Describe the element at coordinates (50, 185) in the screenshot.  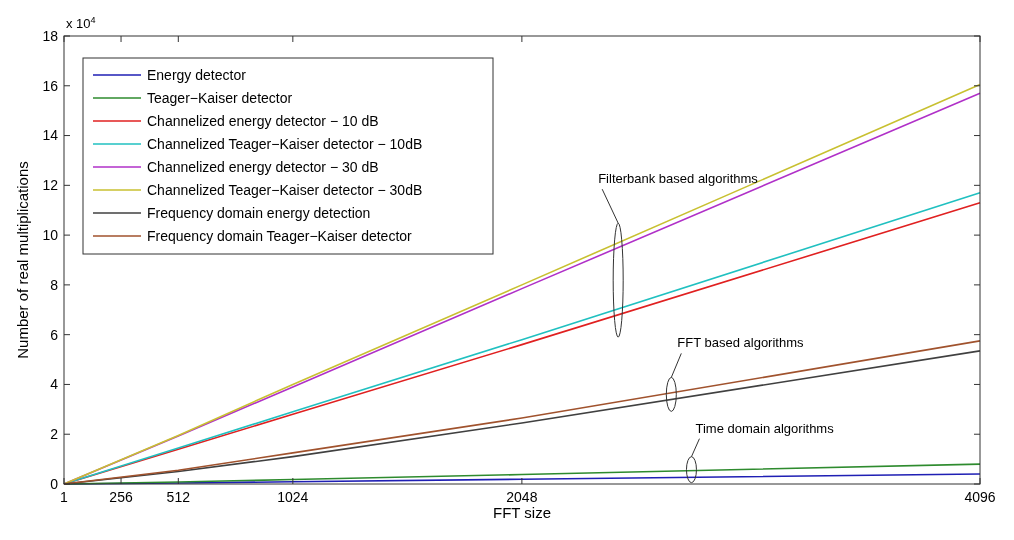
I see `y-tick-label: 12` at that location.